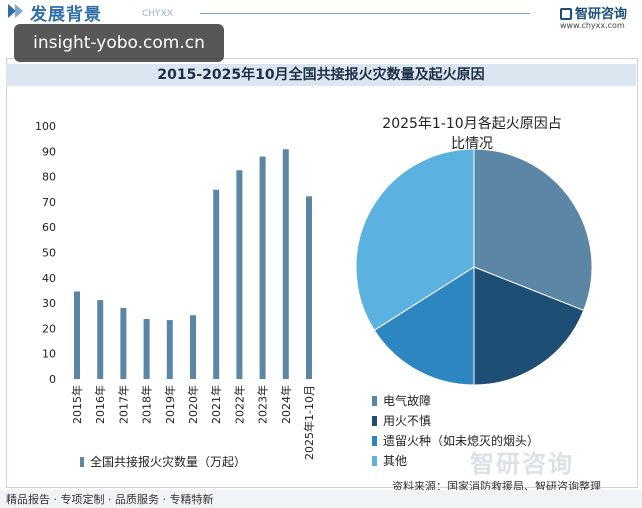 This screenshot has width=642, height=508. What do you see at coordinates (455, 421) in the screenshot?
I see `pie-legend-item: 用火不慎` at bounding box center [455, 421].